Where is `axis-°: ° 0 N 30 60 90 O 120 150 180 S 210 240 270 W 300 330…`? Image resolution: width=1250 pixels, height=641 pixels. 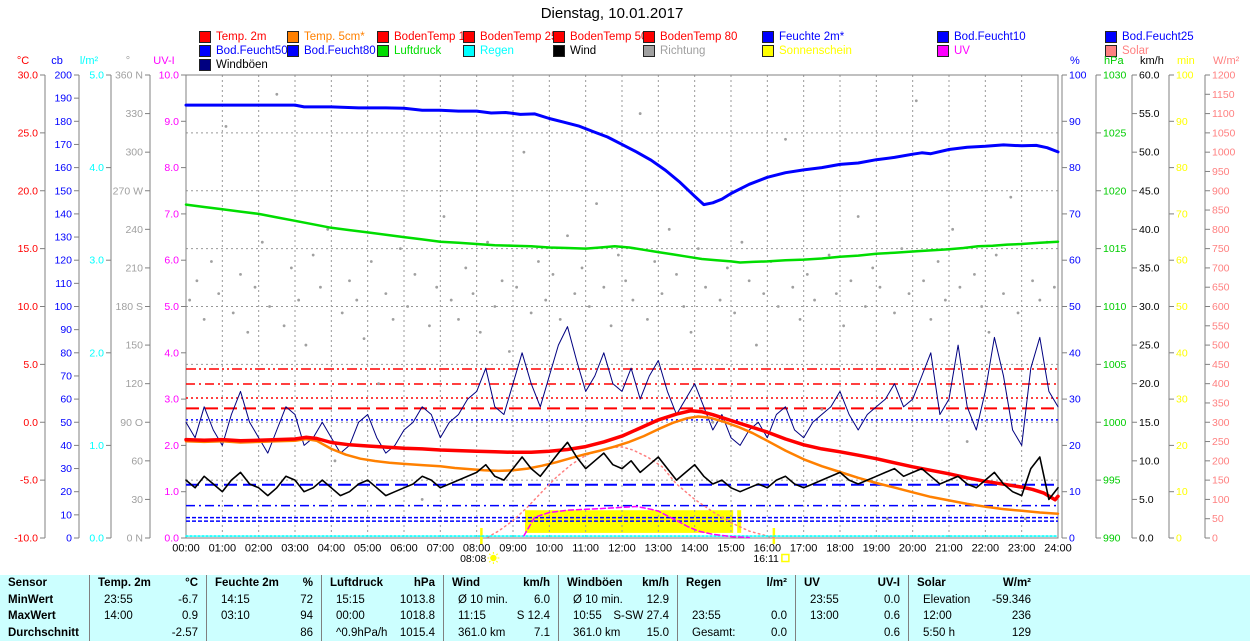 axis-°: ° 0 N 30 60 90 O 120 150 180 S 210 240 270 W 300 330… is located at coordinates (132, 300).